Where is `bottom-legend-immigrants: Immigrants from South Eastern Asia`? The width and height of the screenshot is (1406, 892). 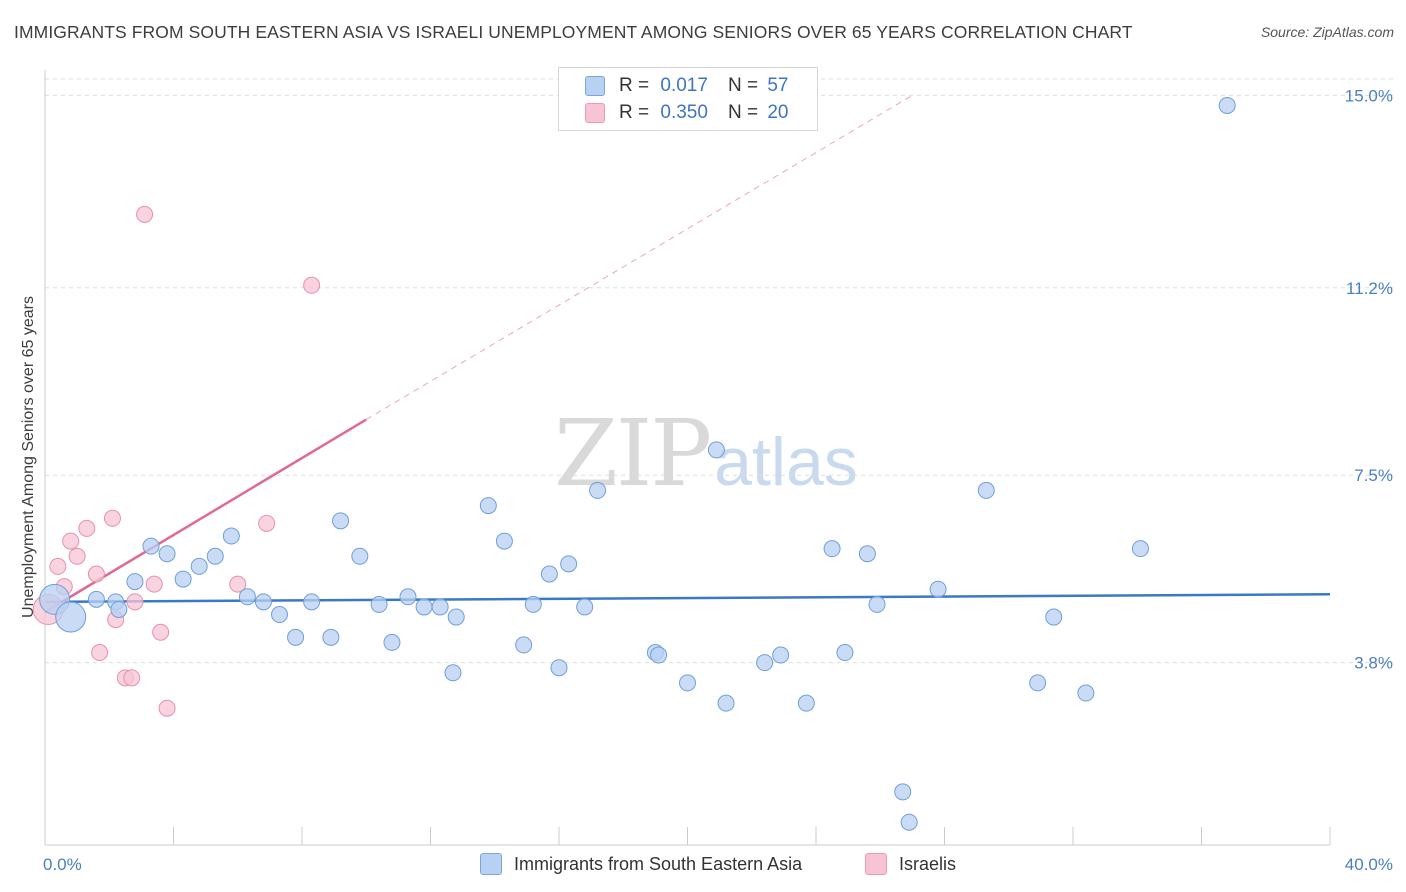
bottom-legend-immigrants: Immigrants from South Eastern Asia is located at coordinates (641, 864).